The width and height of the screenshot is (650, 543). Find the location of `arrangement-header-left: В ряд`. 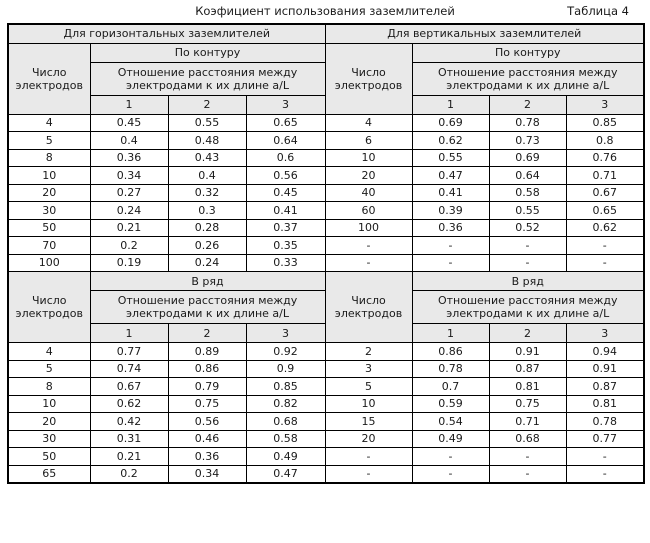

arrangement-header-left: В ряд is located at coordinates (207, 281).